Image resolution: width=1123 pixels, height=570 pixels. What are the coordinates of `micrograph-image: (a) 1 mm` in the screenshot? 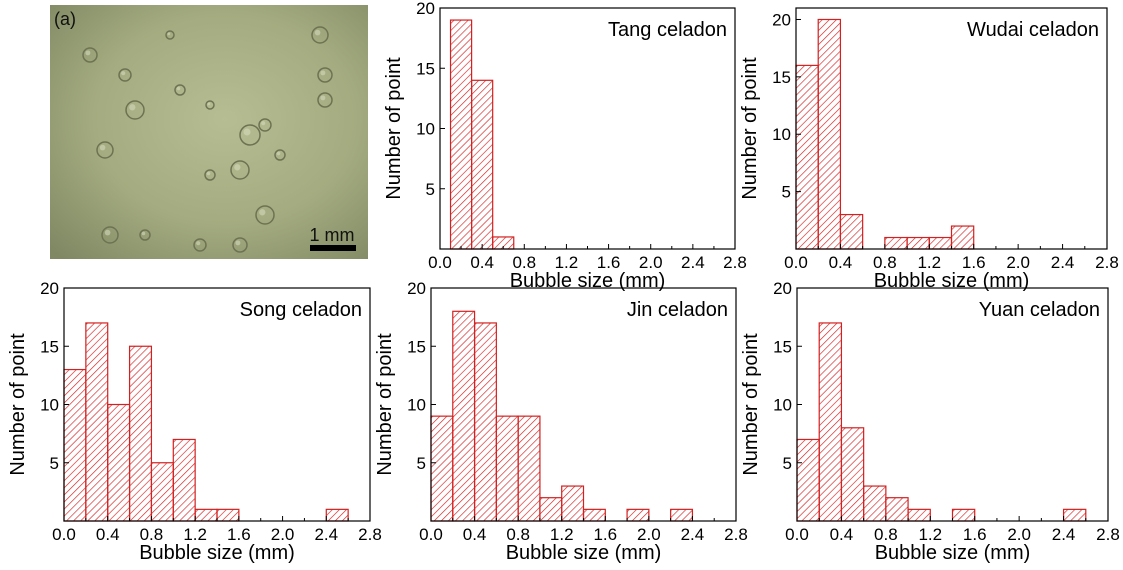 It's located at (209, 132).